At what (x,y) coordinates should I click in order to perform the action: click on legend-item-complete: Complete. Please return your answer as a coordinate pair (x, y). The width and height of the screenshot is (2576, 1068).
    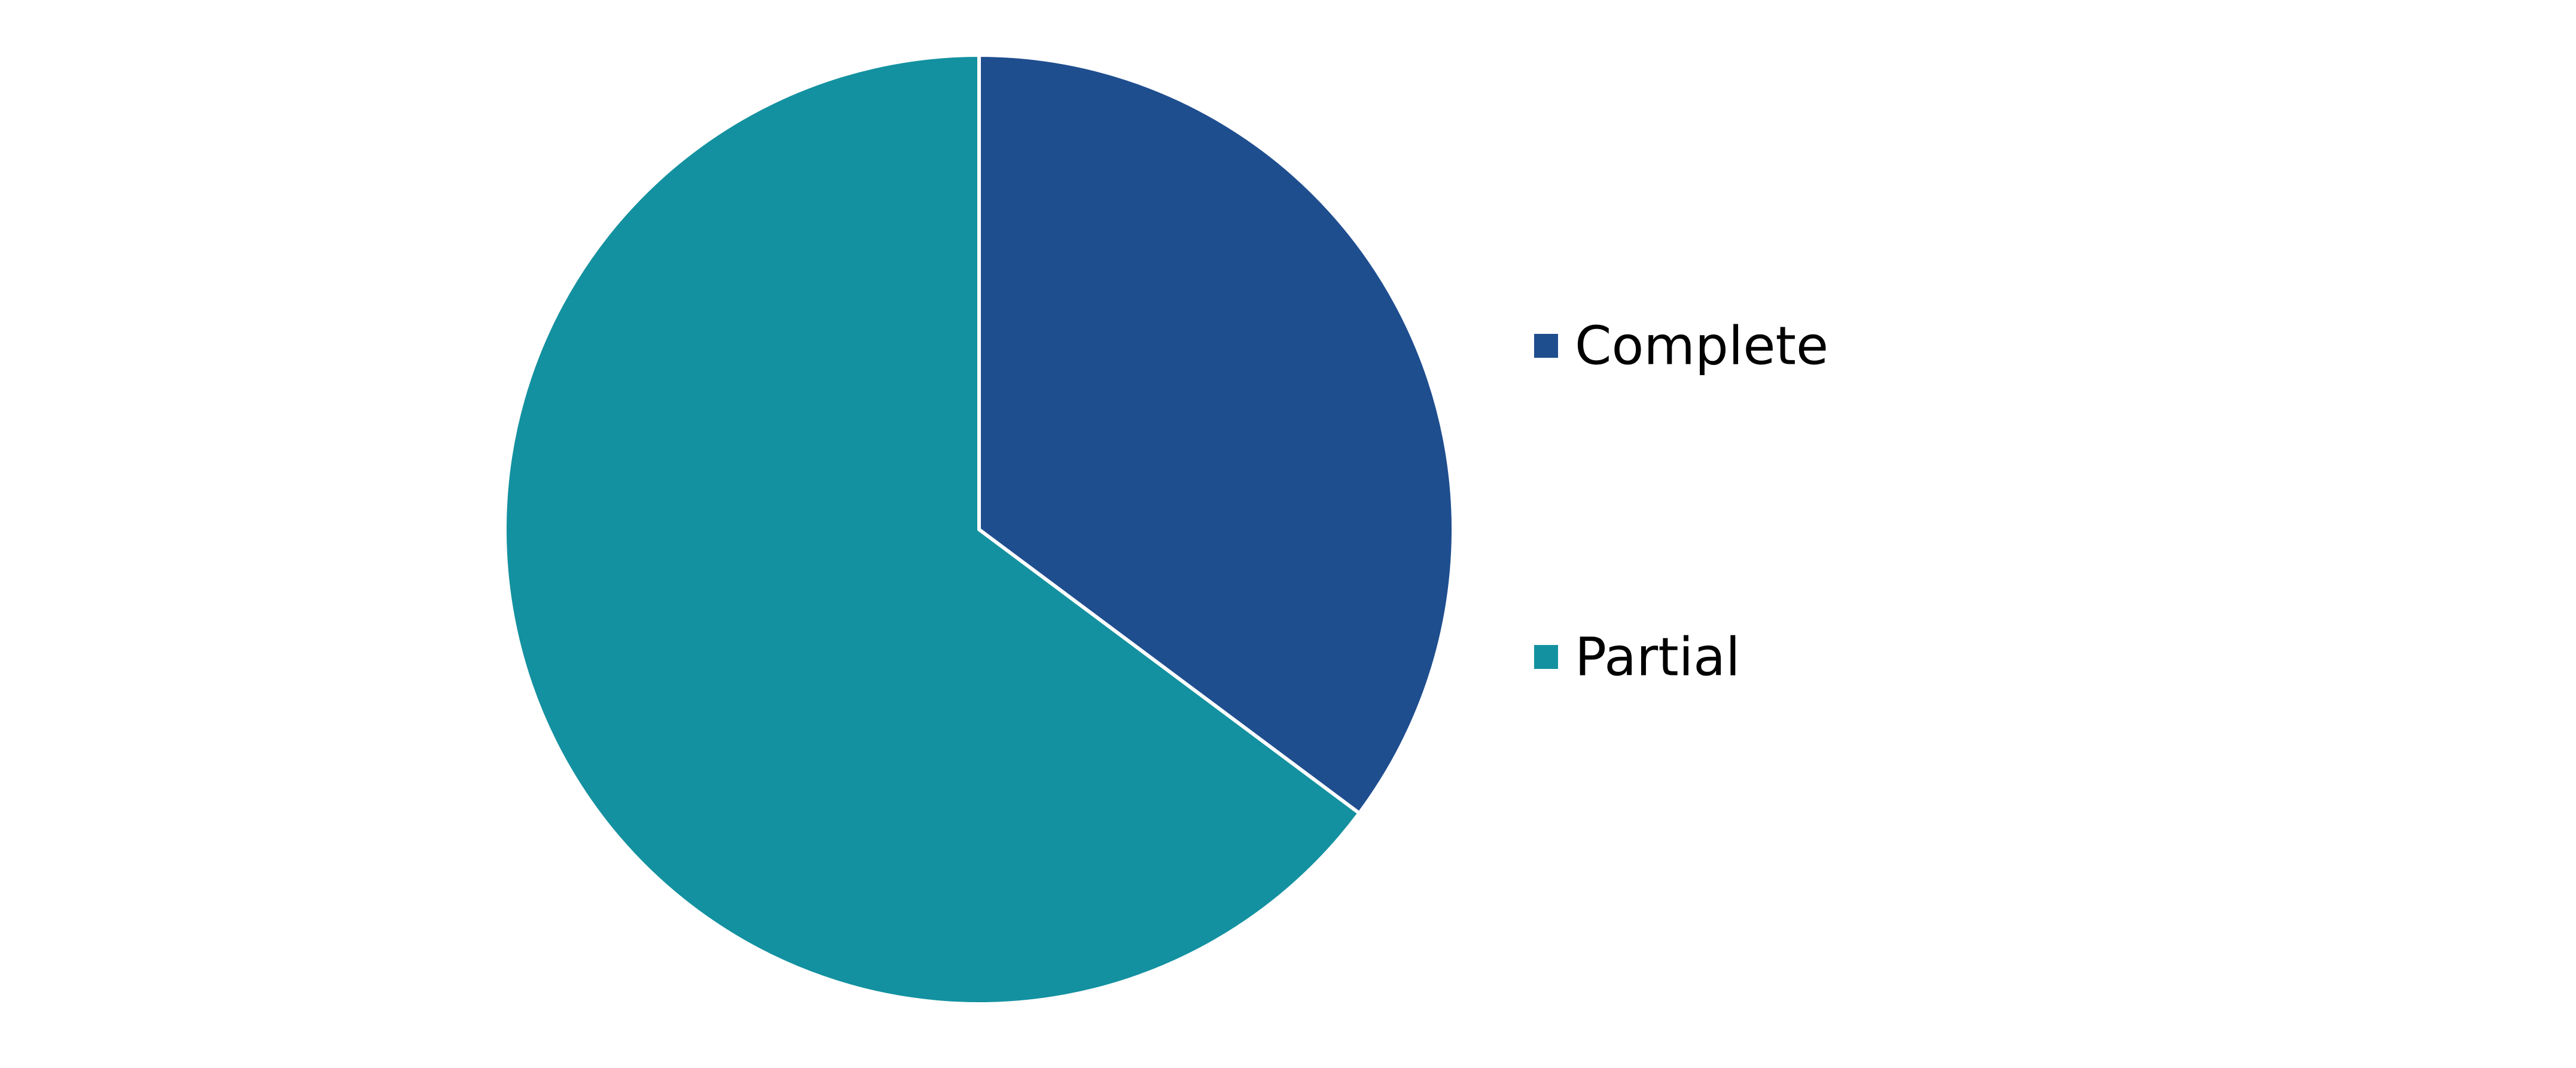
    Looking at the image, I should click on (1681, 346).